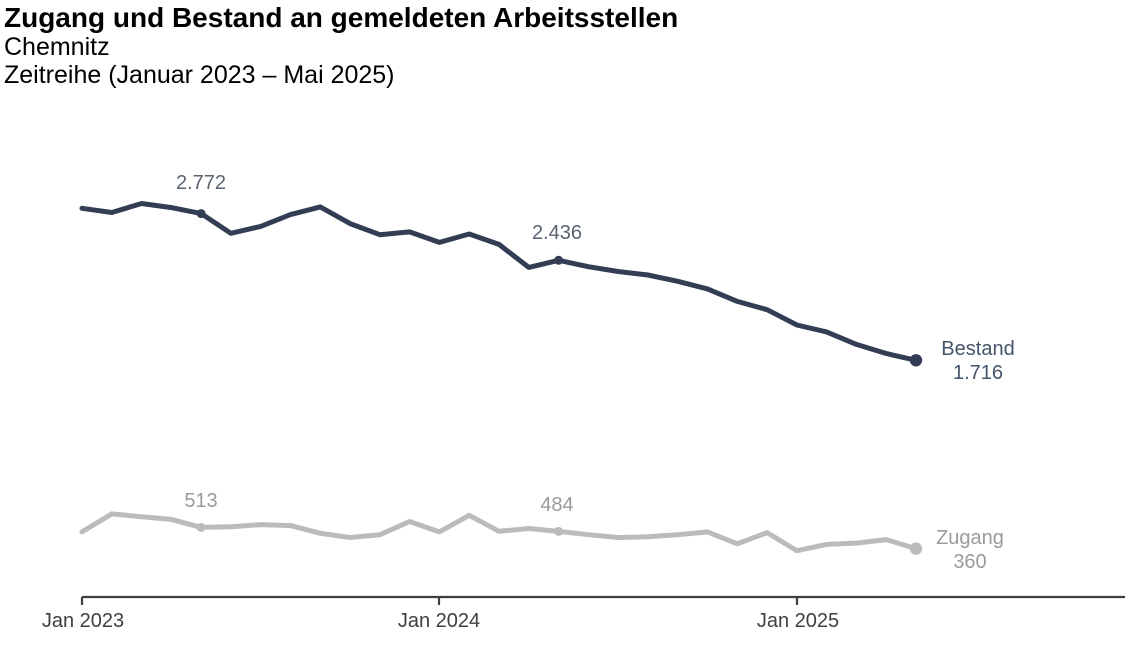 This screenshot has width=1136, height=646. Describe the element at coordinates (970, 550) in the screenshot. I see `zugang-end-label: Zugang 360` at that location.